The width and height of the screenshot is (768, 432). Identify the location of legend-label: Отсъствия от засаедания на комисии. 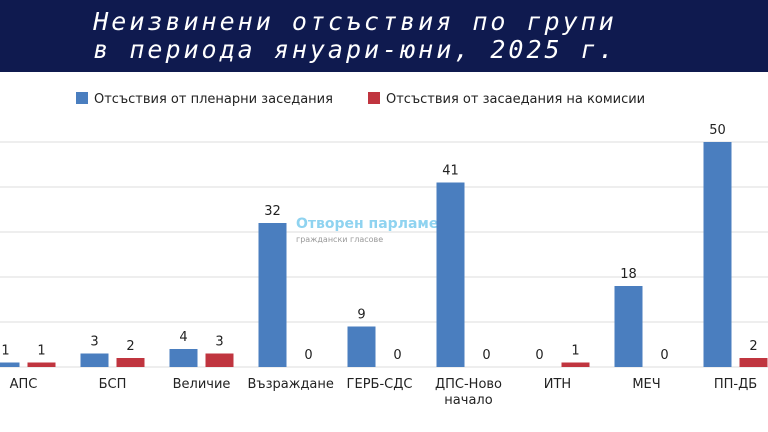
(515, 99).